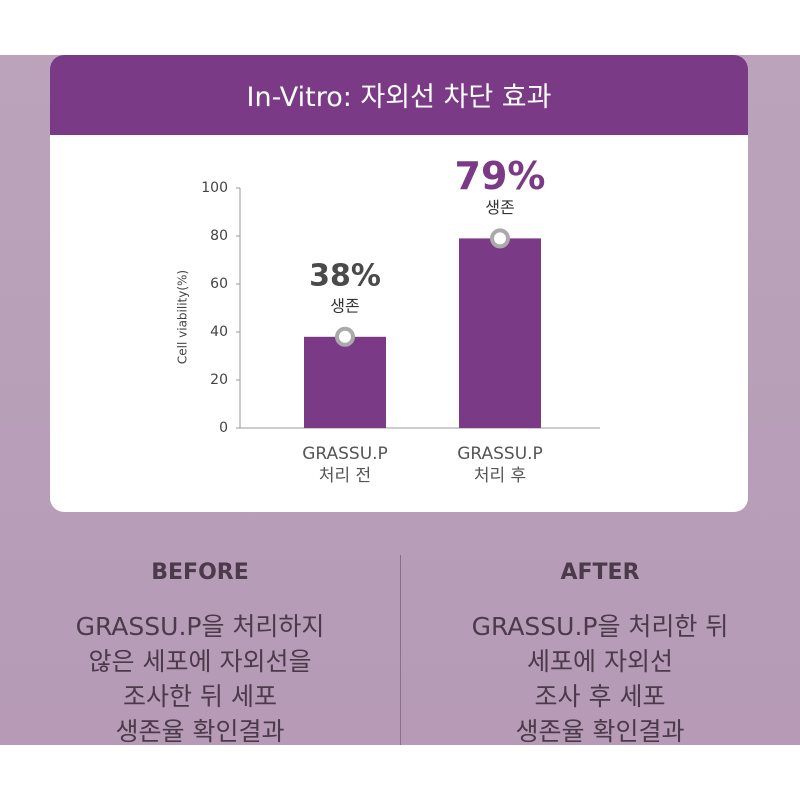 The height and width of the screenshot is (800, 800). What do you see at coordinates (600, 572) in the screenshot?
I see `panel-heading: AFTER` at bounding box center [600, 572].